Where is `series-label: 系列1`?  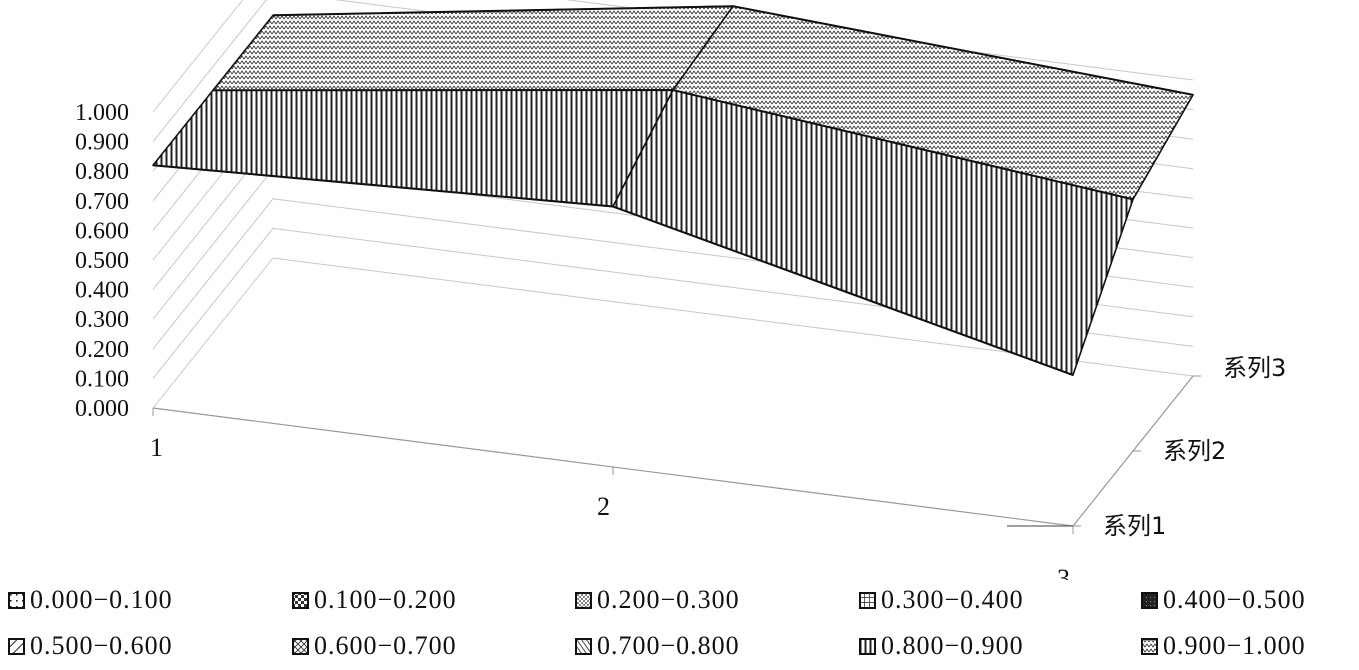 series-label: 系列1 is located at coordinates (1134, 526).